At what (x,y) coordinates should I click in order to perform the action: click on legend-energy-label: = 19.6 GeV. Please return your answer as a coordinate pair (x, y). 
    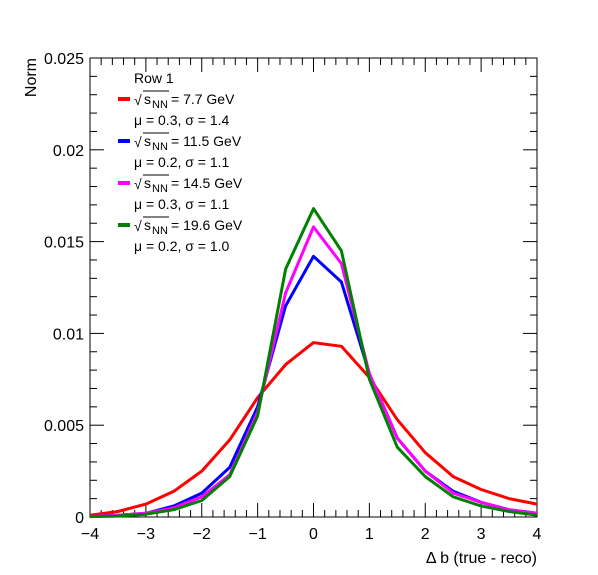
    Looking at the image, I should click on (207, 225).